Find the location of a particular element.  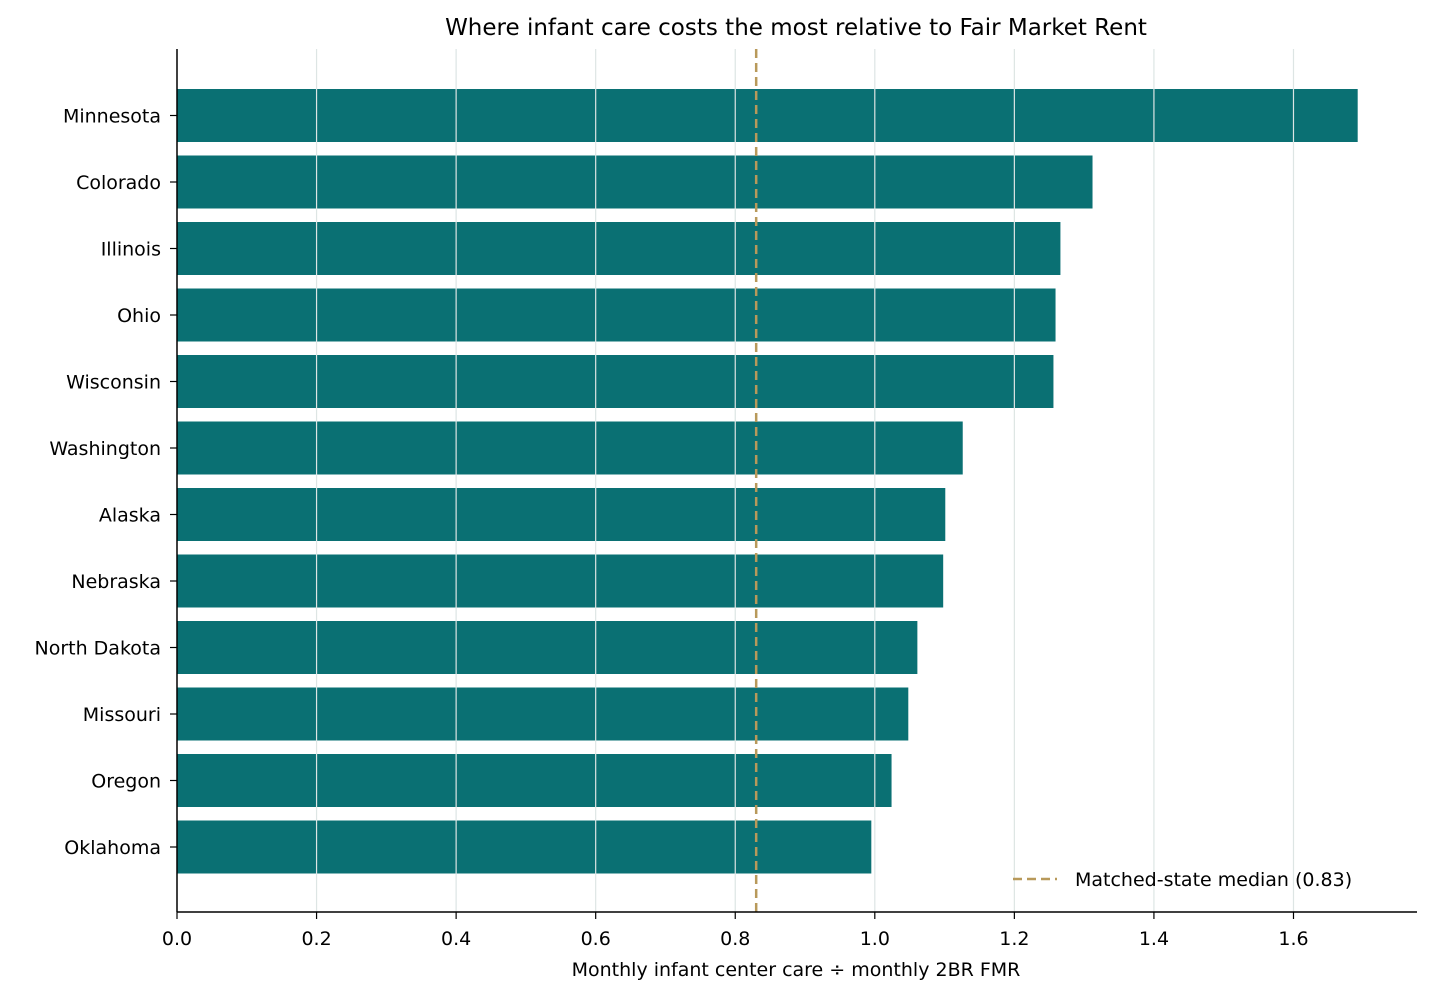

x-tick-label: 0.2 is located at coordinates (316, 939).